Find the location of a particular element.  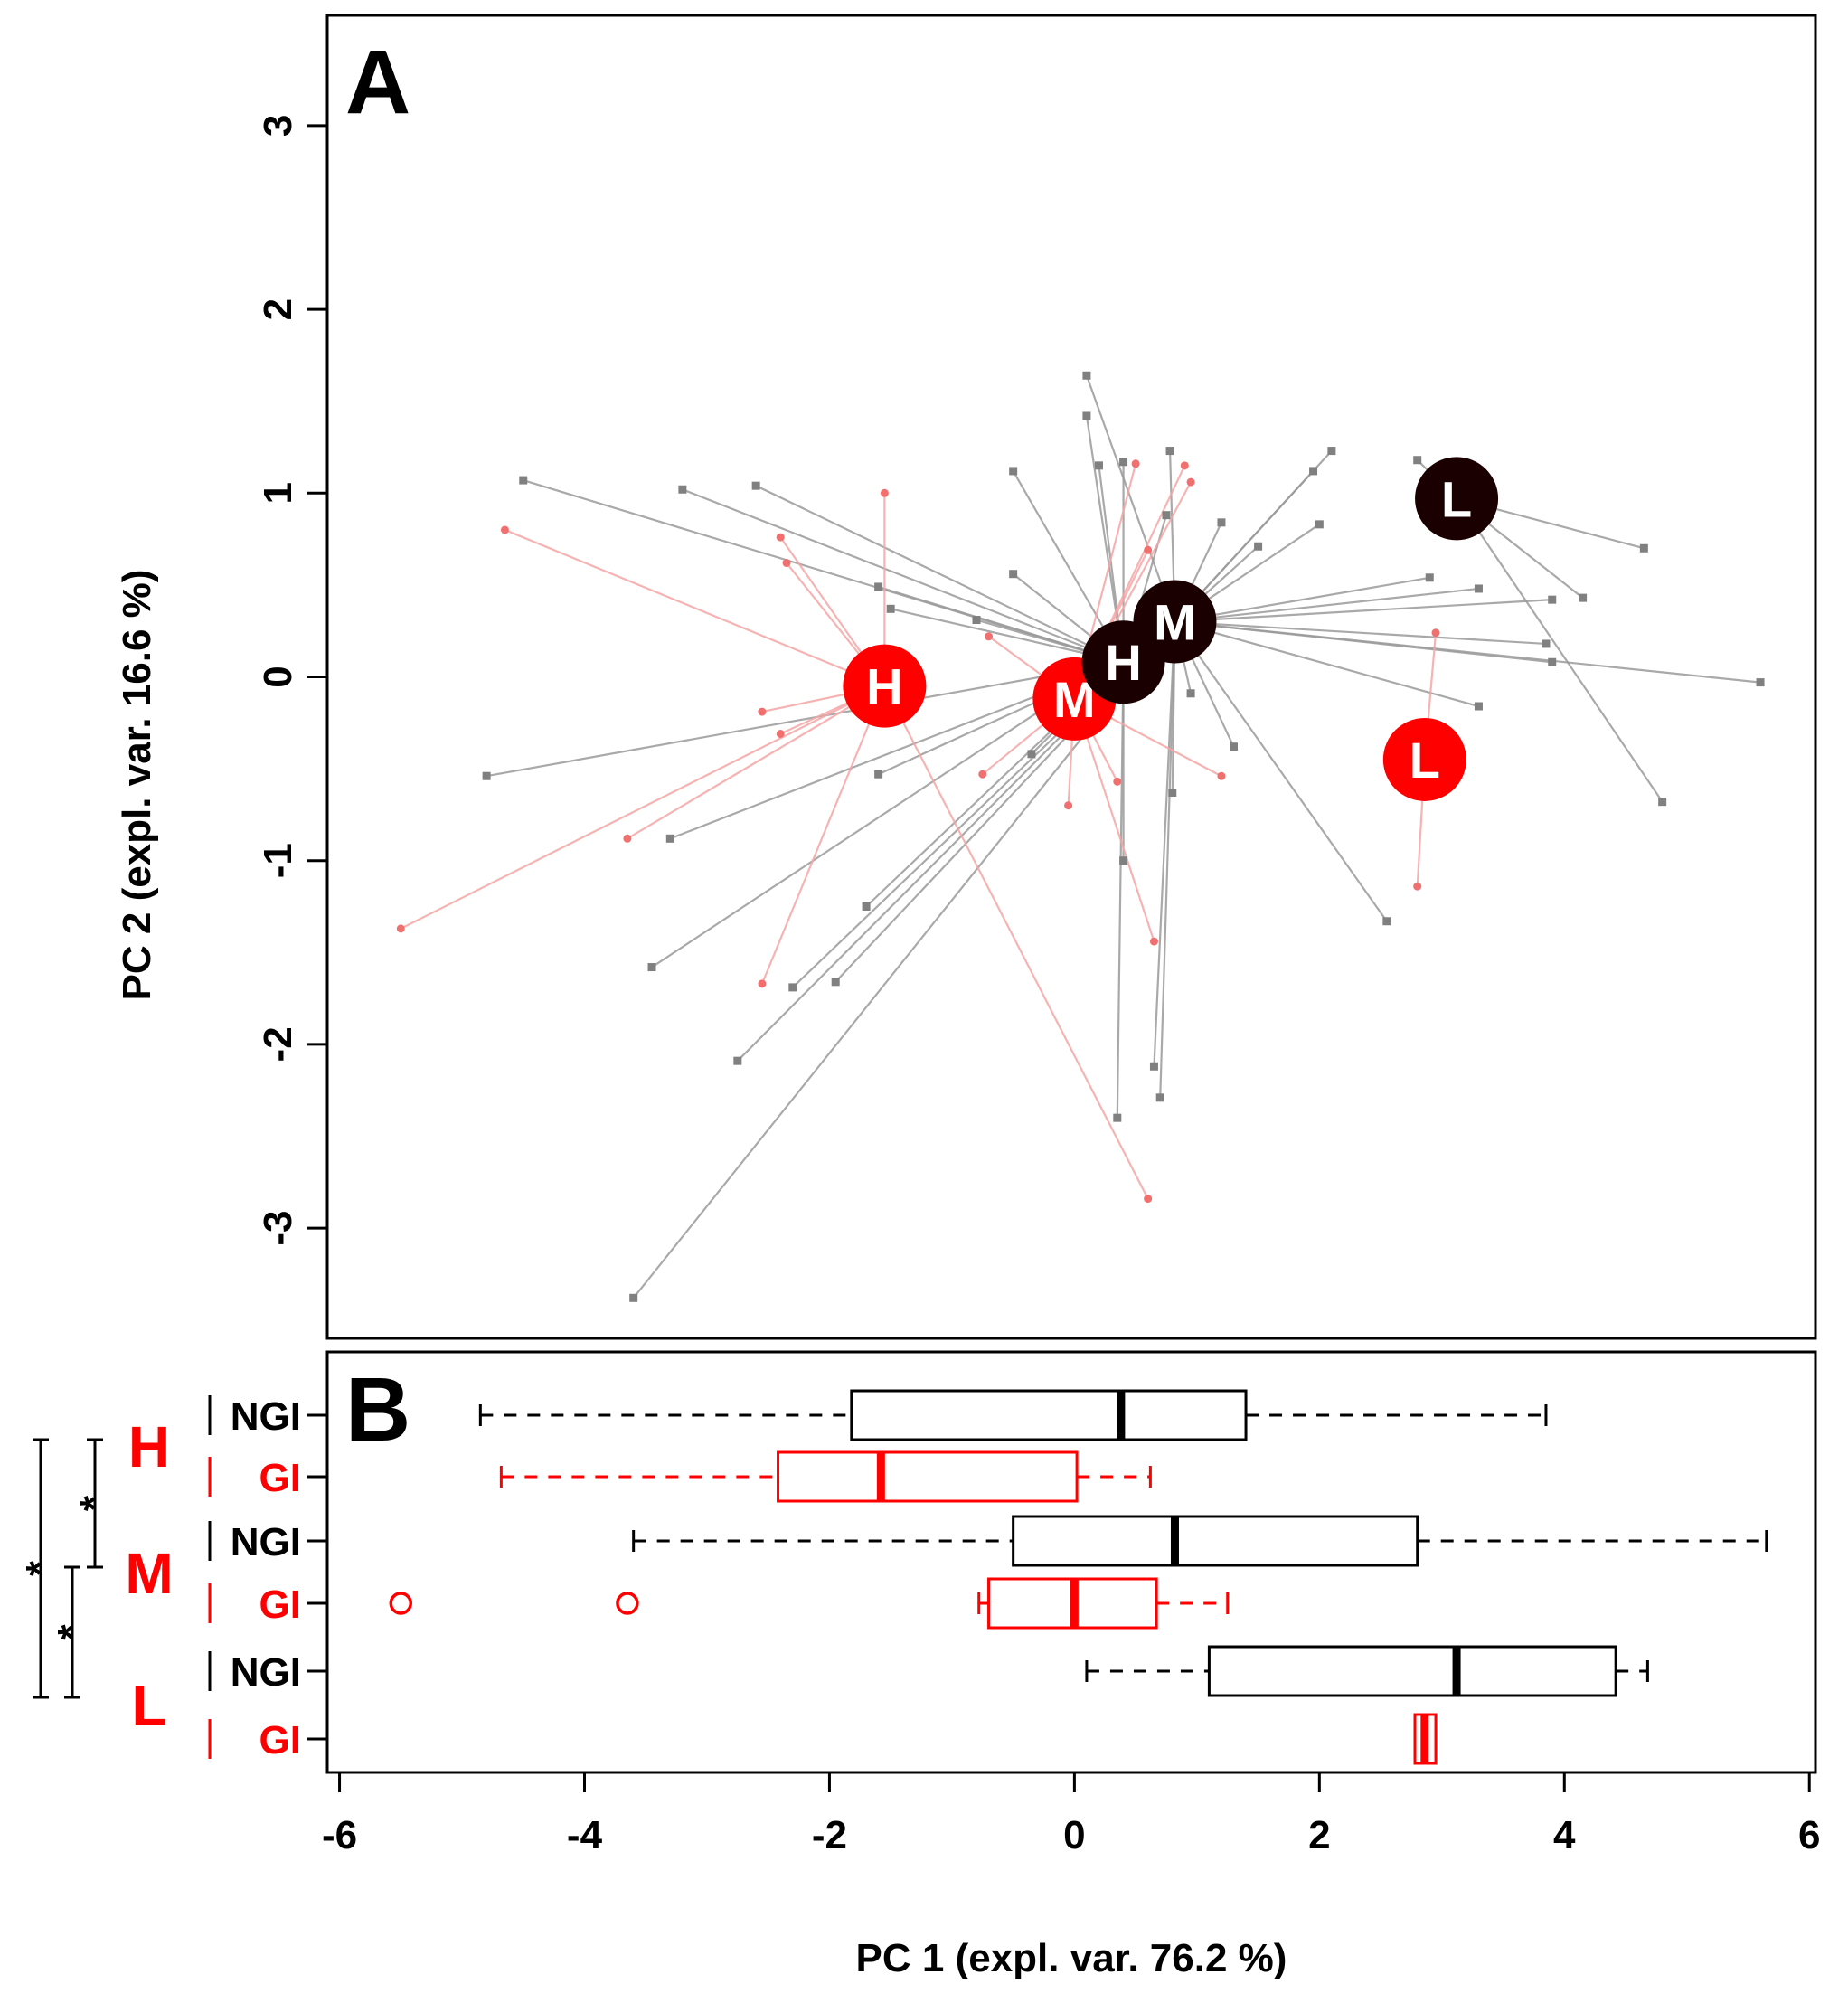

centroid-ngi-l is located at coordinates (1457, 499).